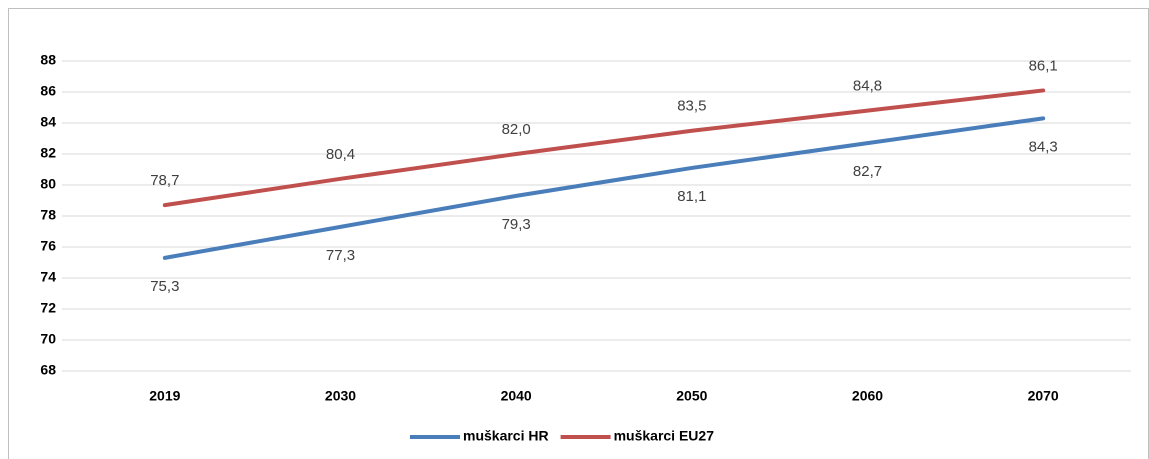 The image size is (1149, 459). What do you see at coordinates (48, 91) in the screenshot?
I see `y-tick-label: 86` at bounding box center [48, 91].